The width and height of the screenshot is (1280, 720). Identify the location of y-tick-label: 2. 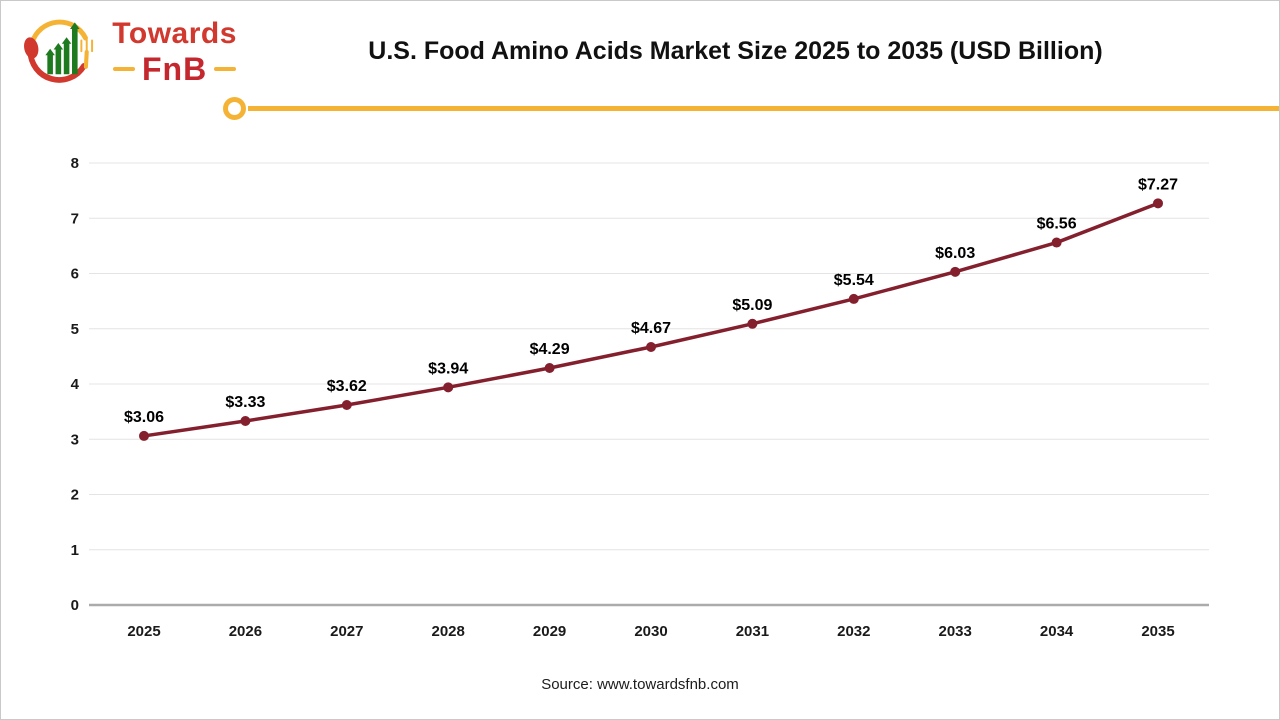
(75, 495).